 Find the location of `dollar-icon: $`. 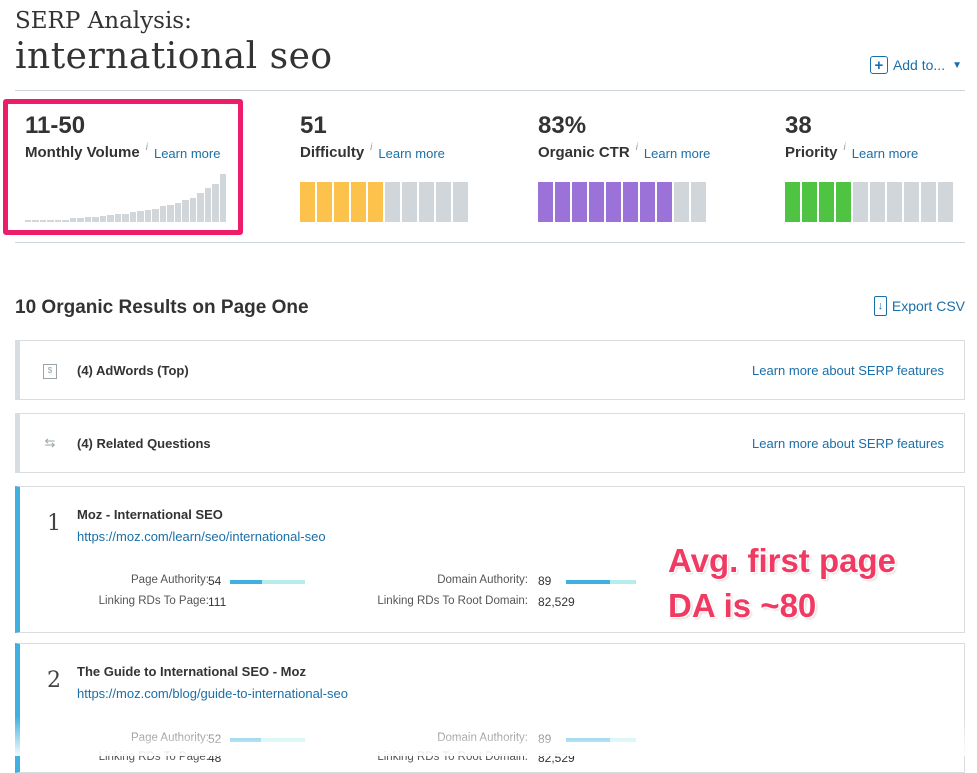

dollar-icon: $ is located at coordinates (50, 370).